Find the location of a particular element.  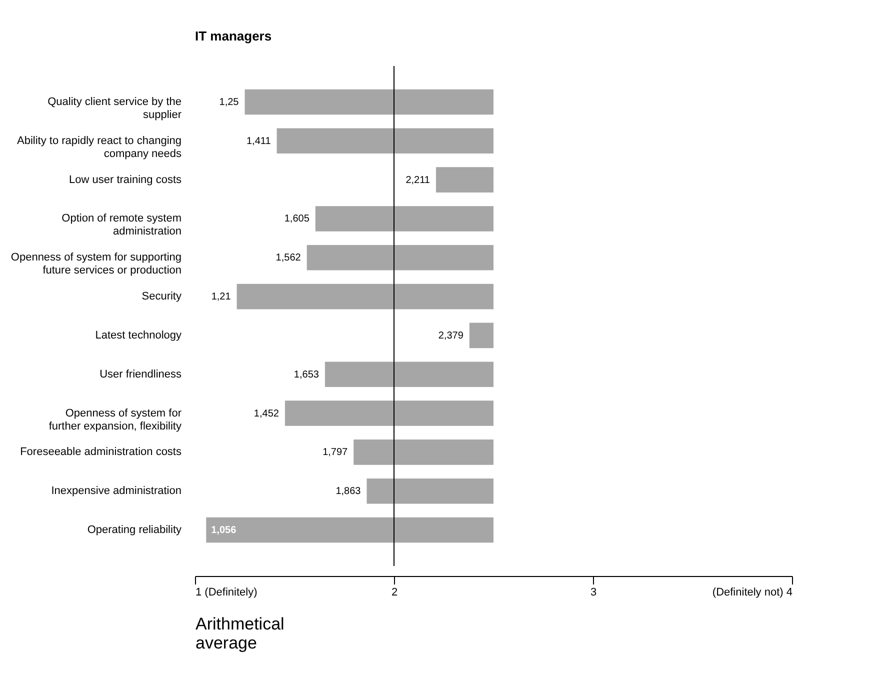

annotation: 1,21 is located at coordinates (221, 297).